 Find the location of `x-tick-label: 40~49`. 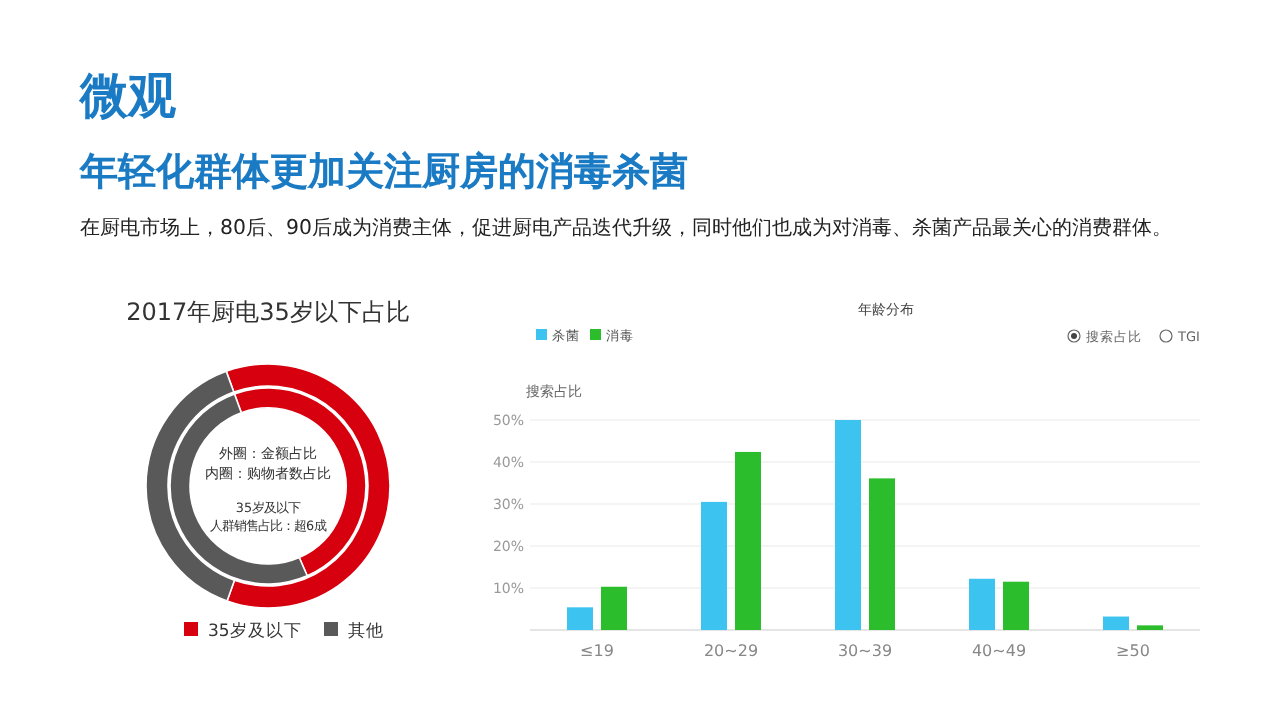

x-tick-label: 40~49 is located at coordinates (999, 651).